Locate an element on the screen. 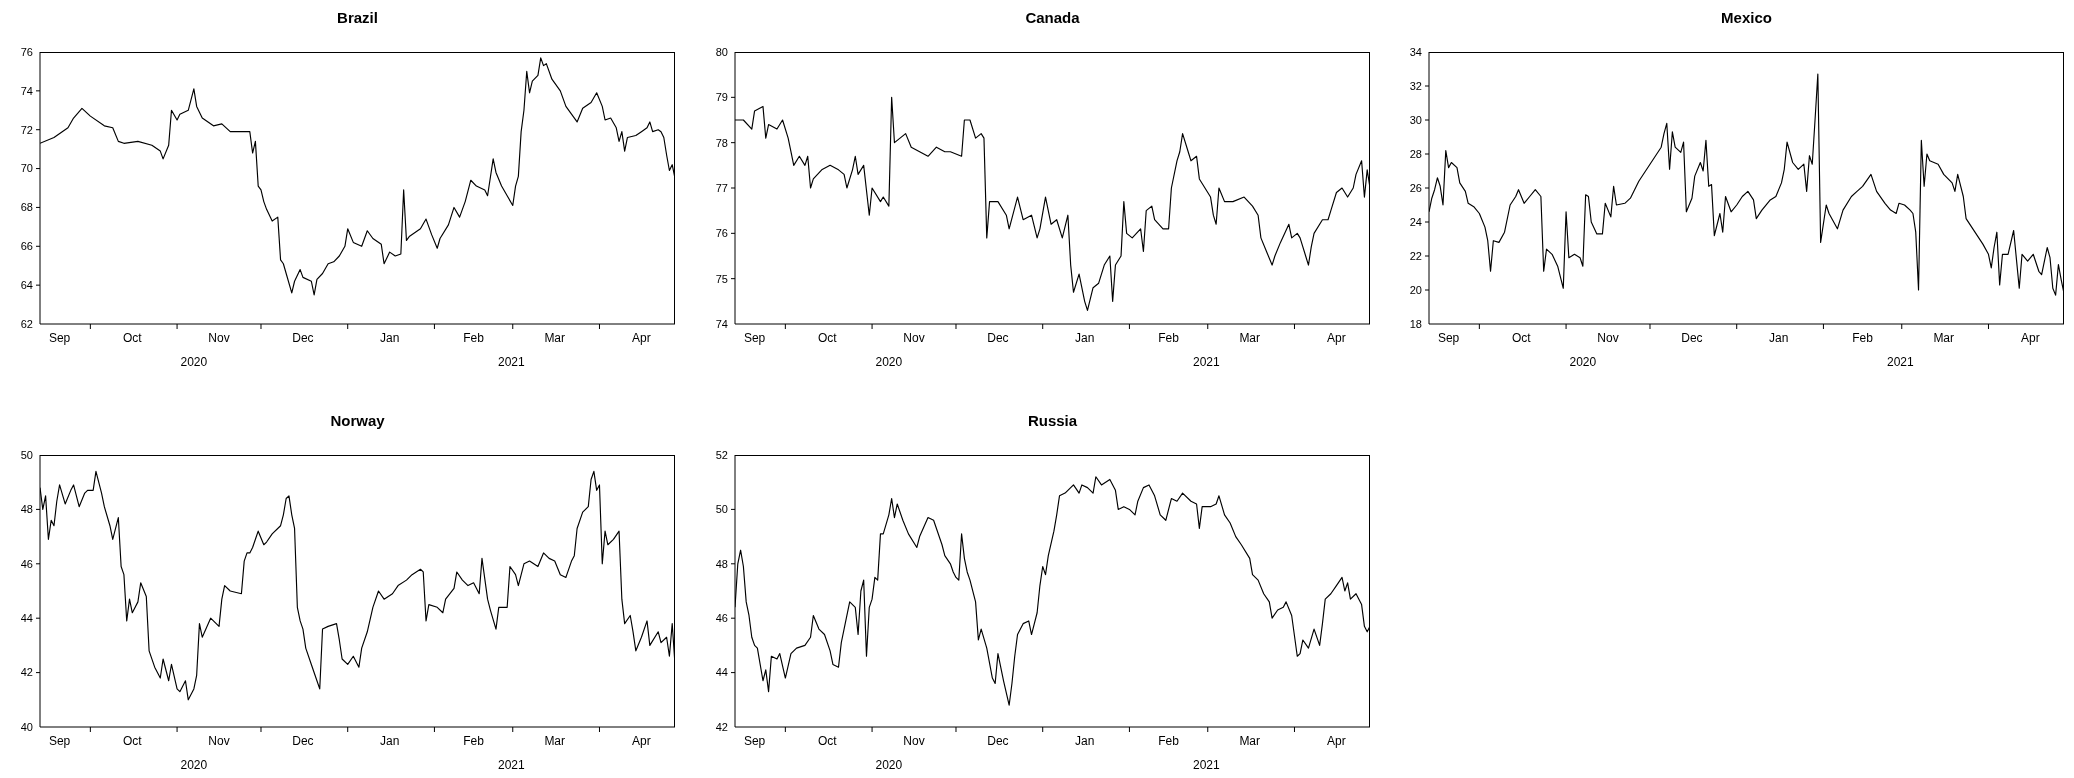  chart-title: Mexico is located at coordinates (1746, 17).